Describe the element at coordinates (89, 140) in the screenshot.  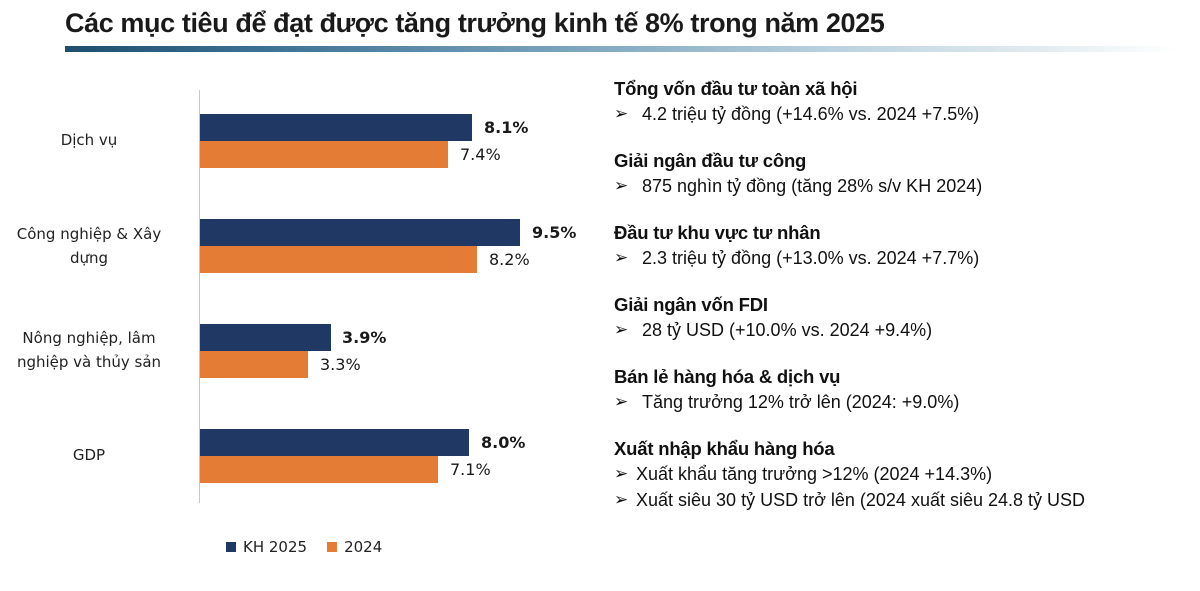
I see `category-label-services: Dịch vụ` at that location.